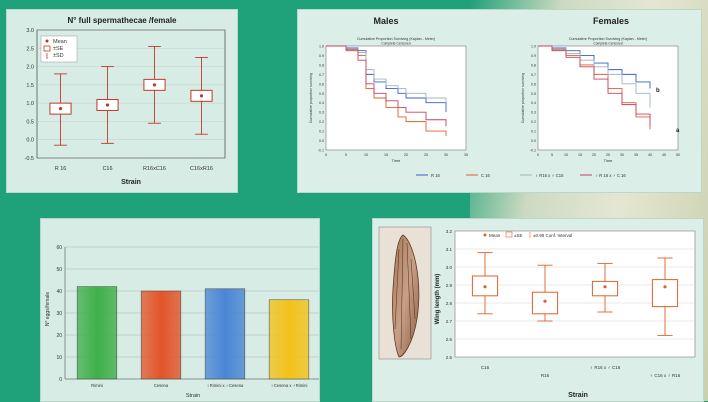 This screenshot has width=708, height=402. Describe the element at coordinates (545, 375) in the screenshot. I see `x-tick-label: R16` at that location.